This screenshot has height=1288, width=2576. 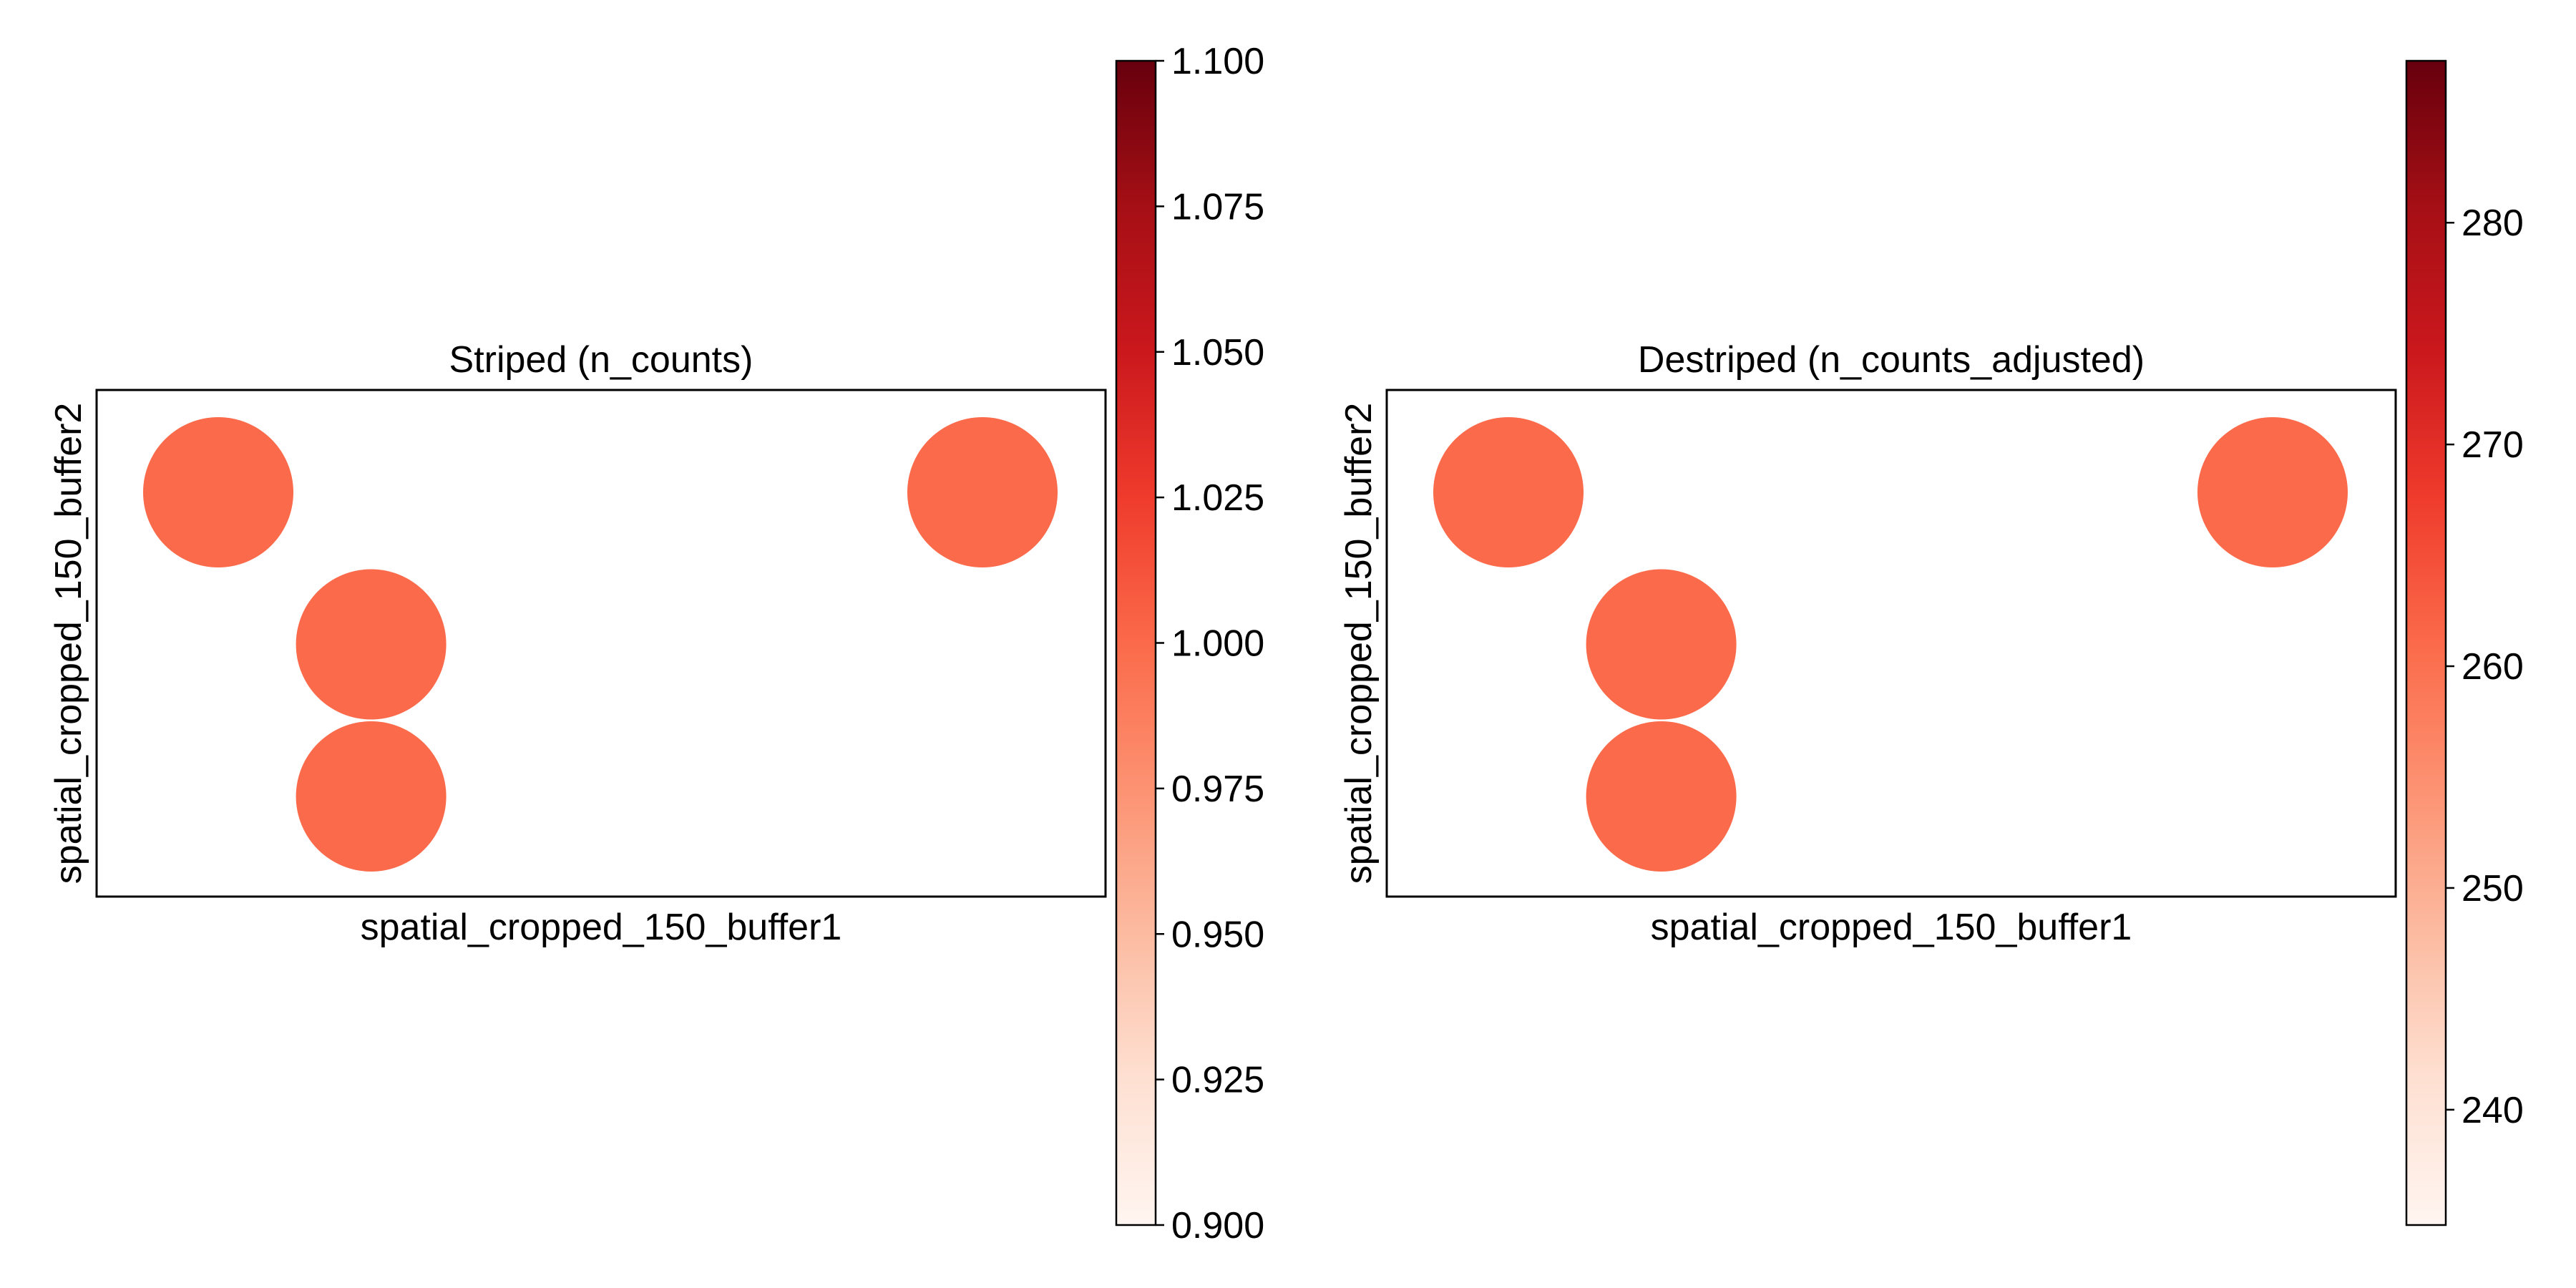 I want to click on striped-colorbar-tick-label: 1.000, so click(x=1217, y=644).